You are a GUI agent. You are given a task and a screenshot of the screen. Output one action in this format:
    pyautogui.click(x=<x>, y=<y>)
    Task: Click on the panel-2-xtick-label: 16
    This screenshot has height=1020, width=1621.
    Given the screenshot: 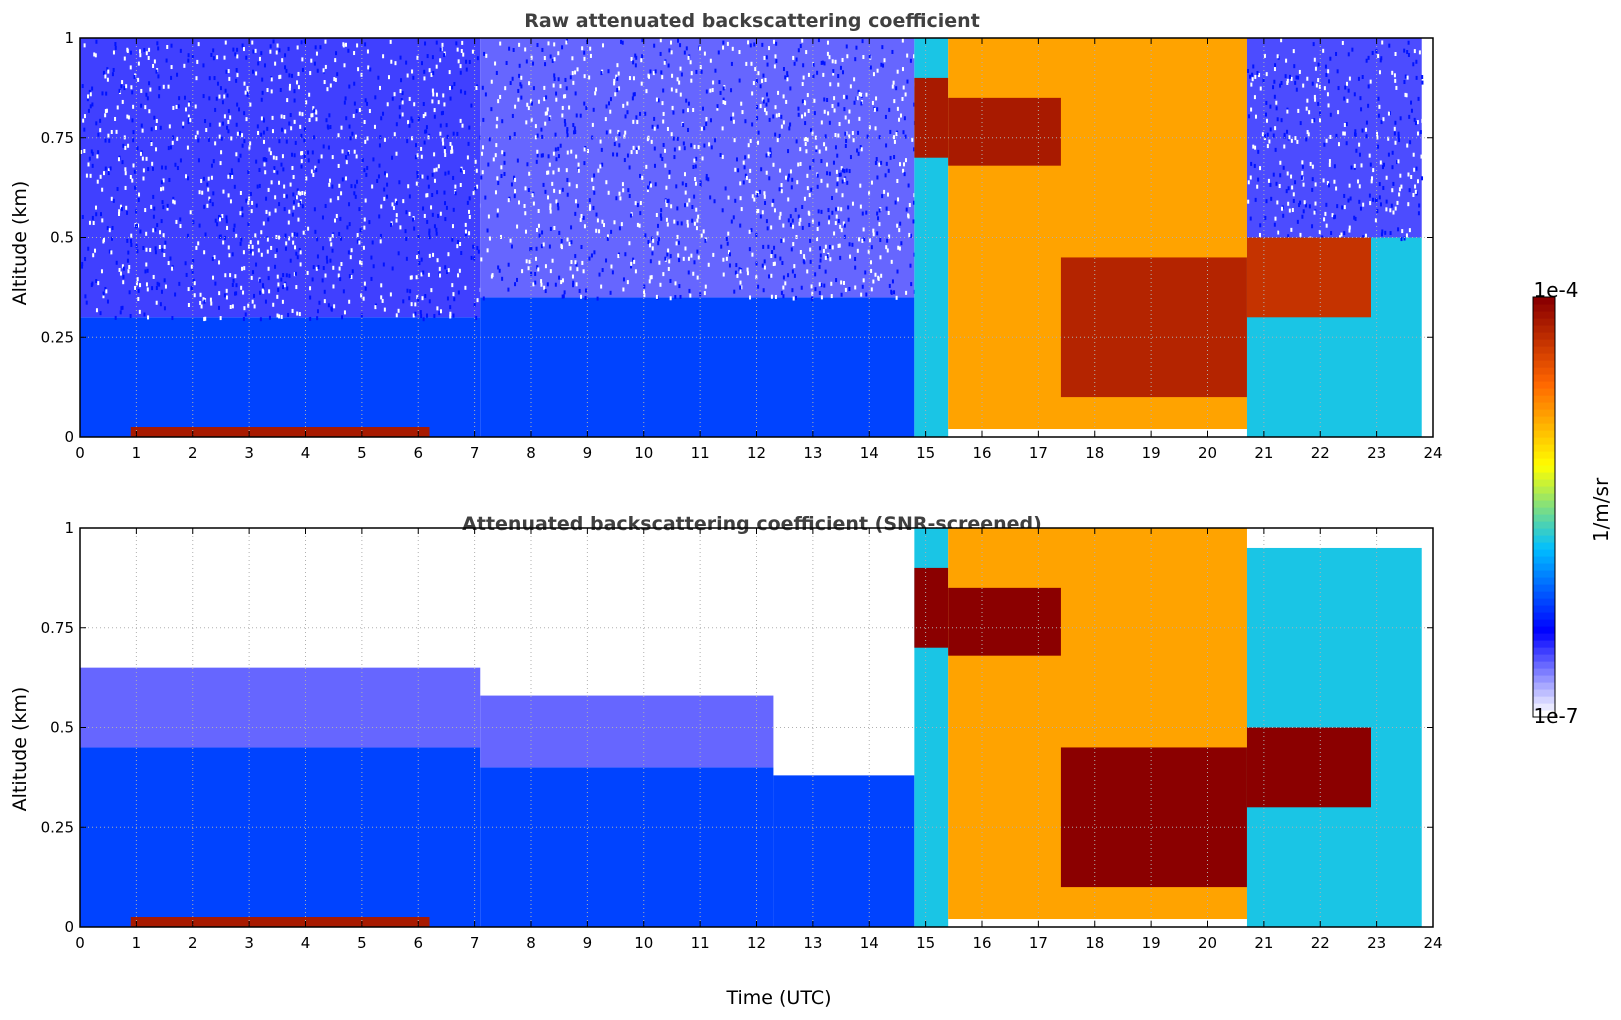 What is the action you would take?
    pyautogui.click(x=981, y=943)
    